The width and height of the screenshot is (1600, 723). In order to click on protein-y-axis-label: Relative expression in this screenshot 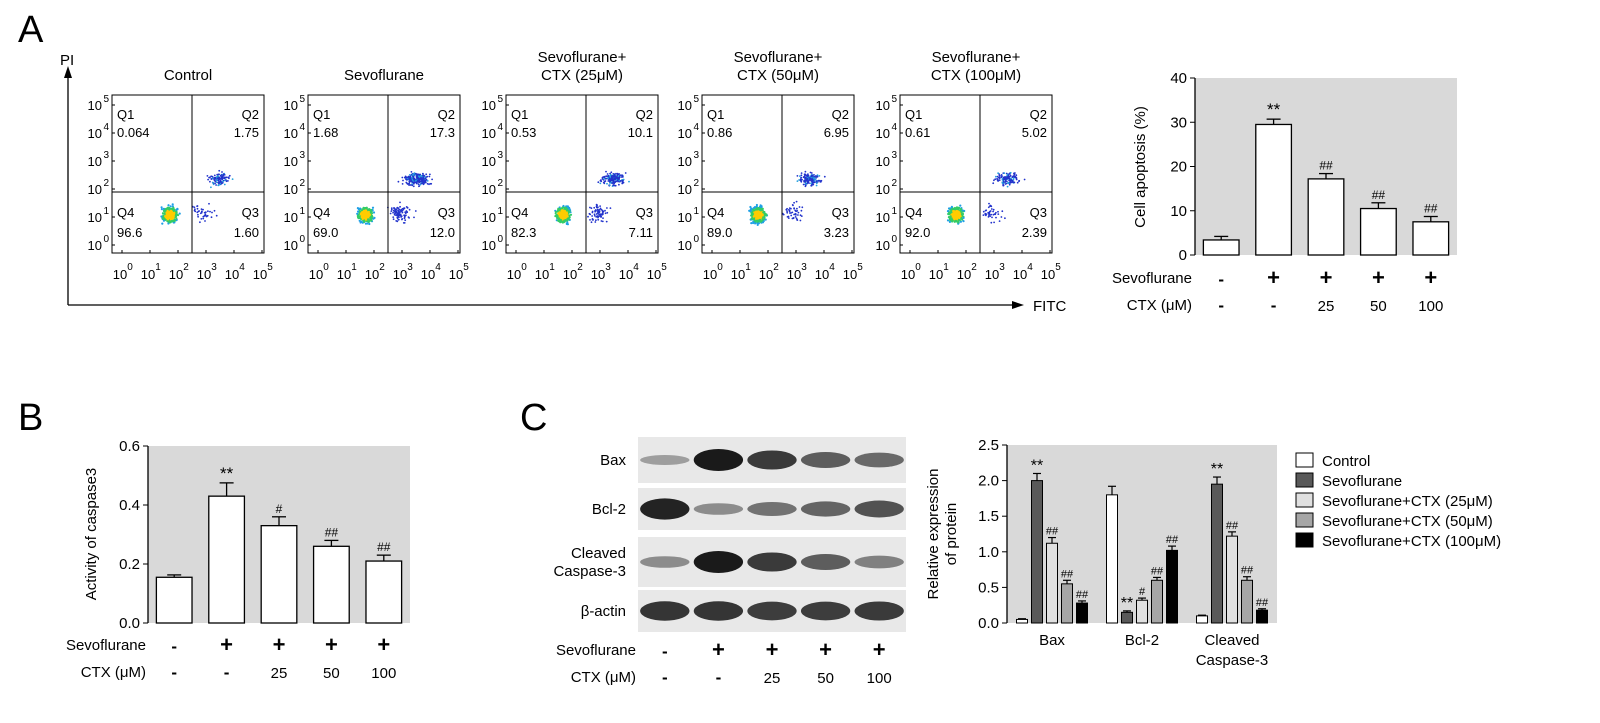, I will do `click(933, 534)`.